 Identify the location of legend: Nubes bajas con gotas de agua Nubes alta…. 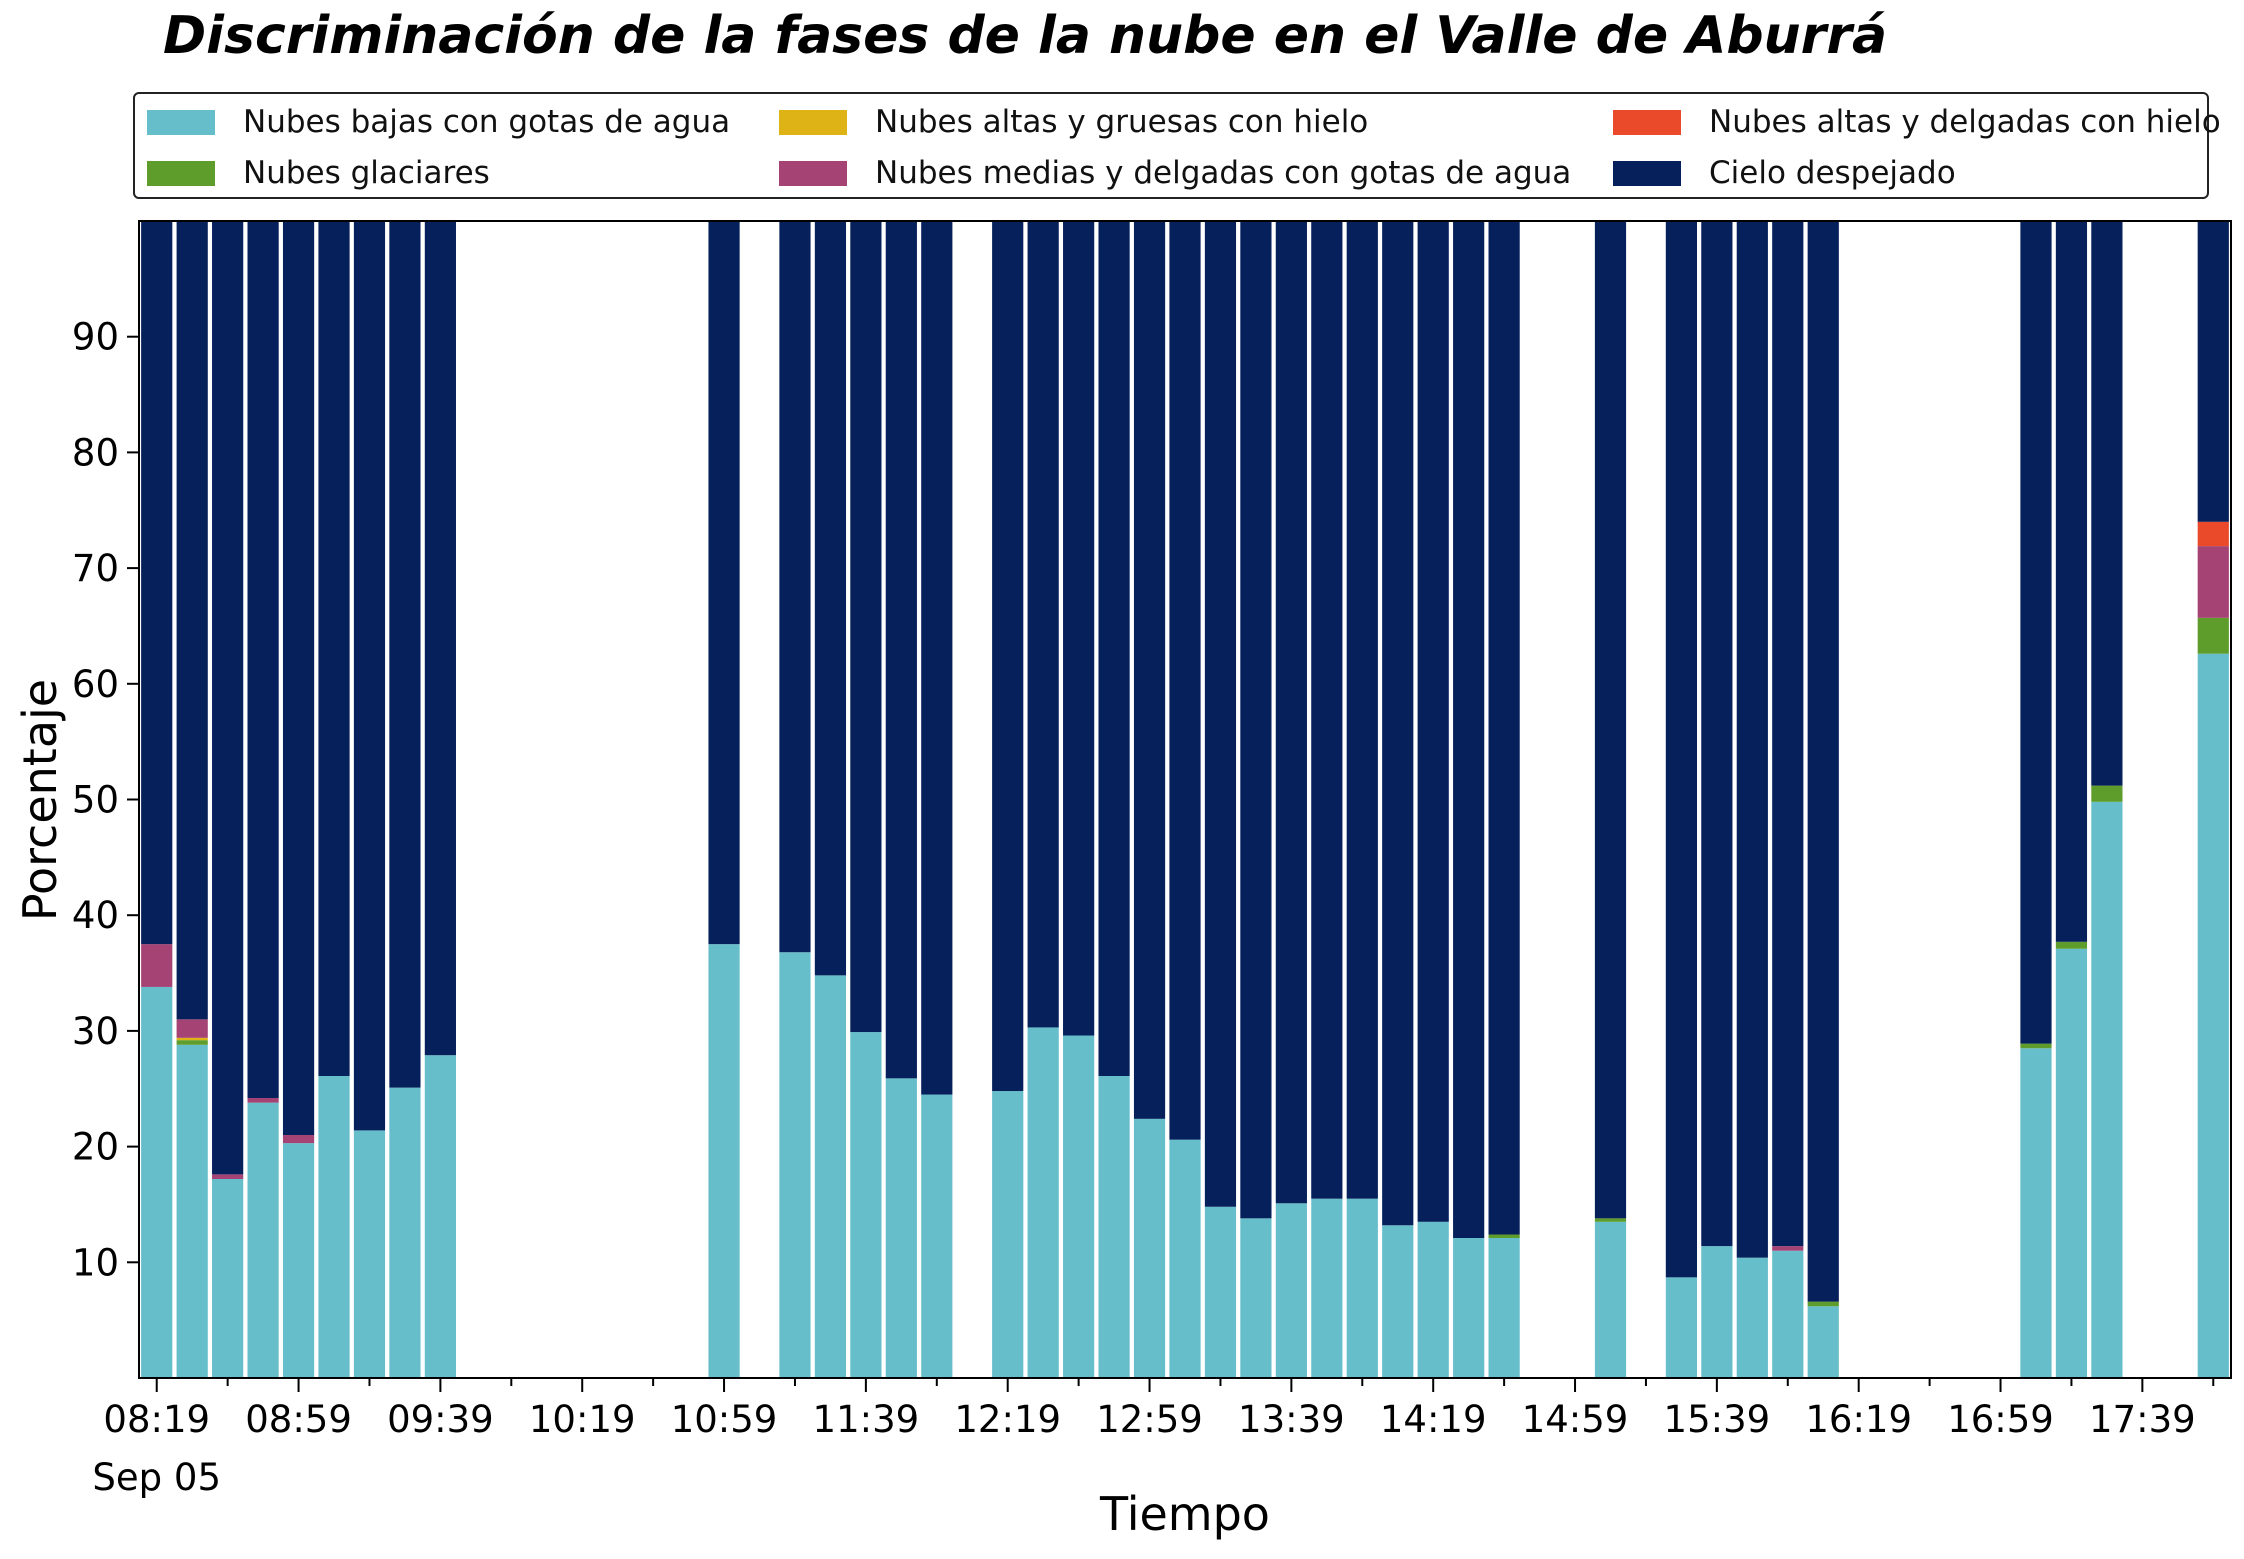
(1177, 145).